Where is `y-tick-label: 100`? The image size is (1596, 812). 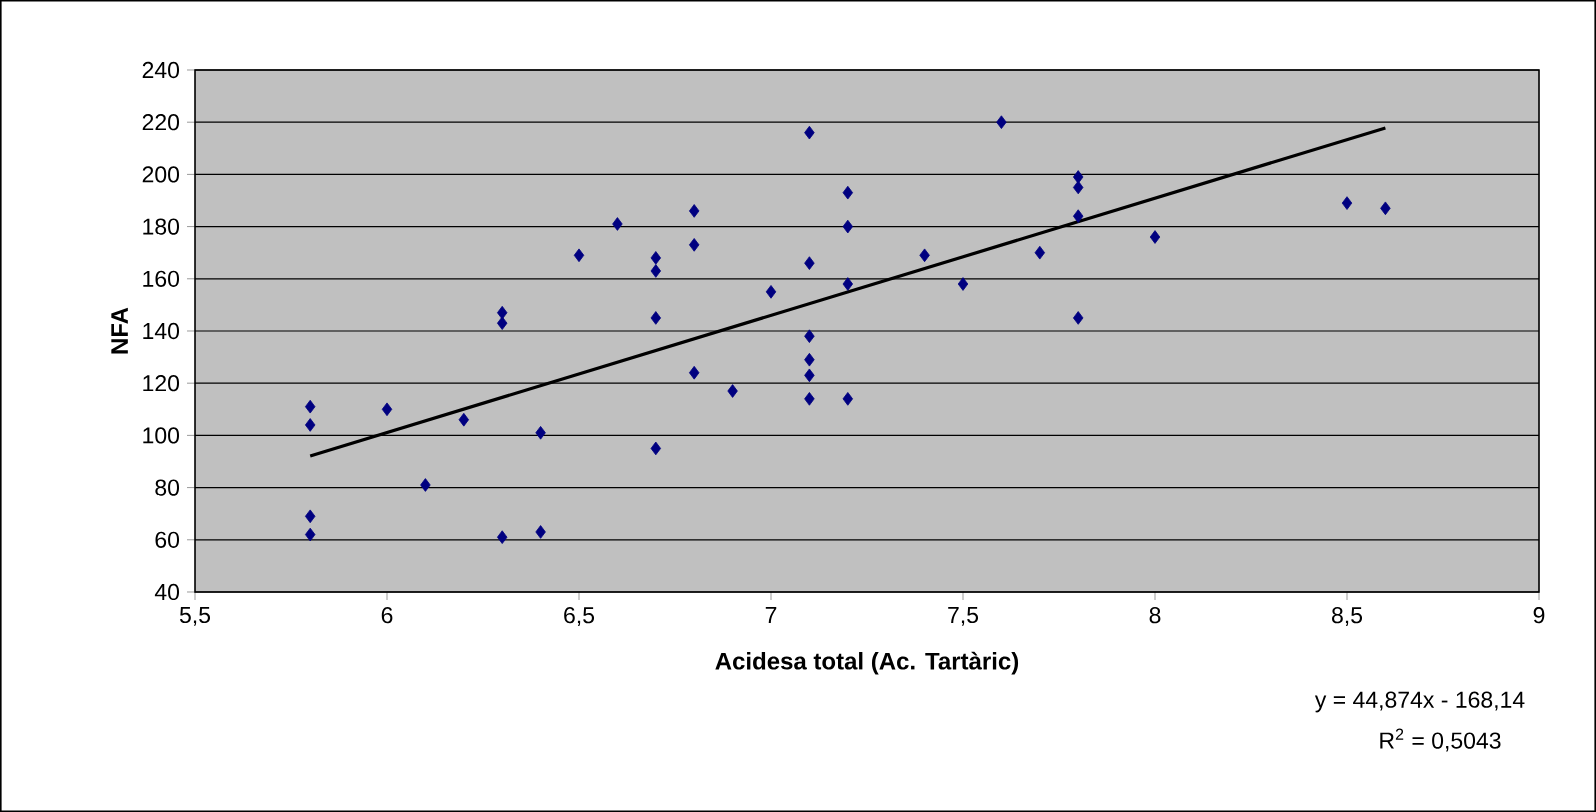 y-tick-label: 100 is located at coordinates (161, 435).